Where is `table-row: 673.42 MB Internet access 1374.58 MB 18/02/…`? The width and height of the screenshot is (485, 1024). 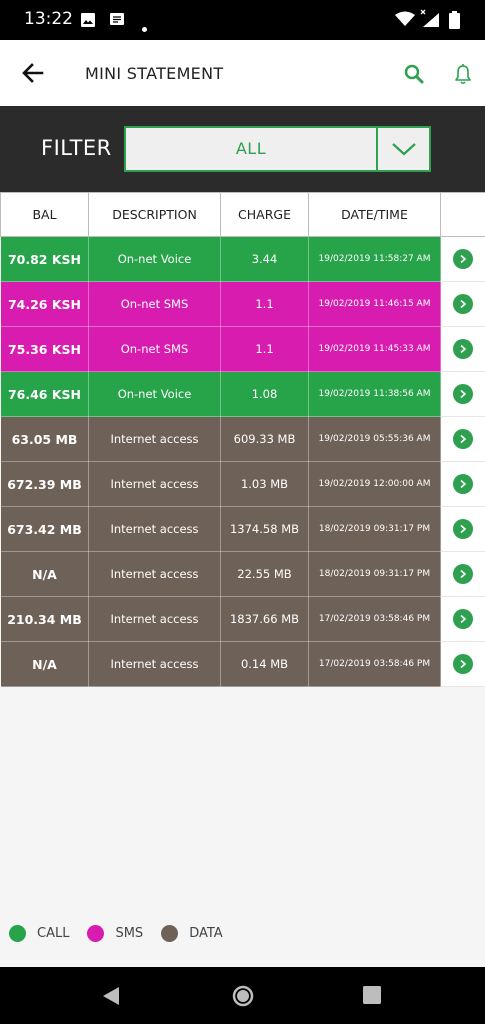
table-row: 673.42 MB Internet access 1374.58 MB 18/02/… is located at coordinates (242, 529).